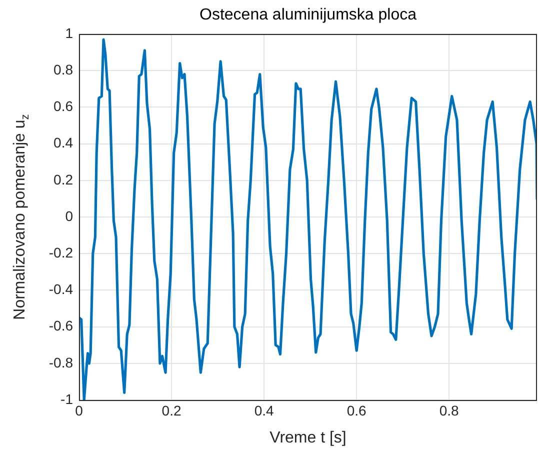 This screenshot has height=451, width=538. Describe the element at coordinates (64, 69) in the screenshot. I see `y-tick-label: 0.8` at that location.